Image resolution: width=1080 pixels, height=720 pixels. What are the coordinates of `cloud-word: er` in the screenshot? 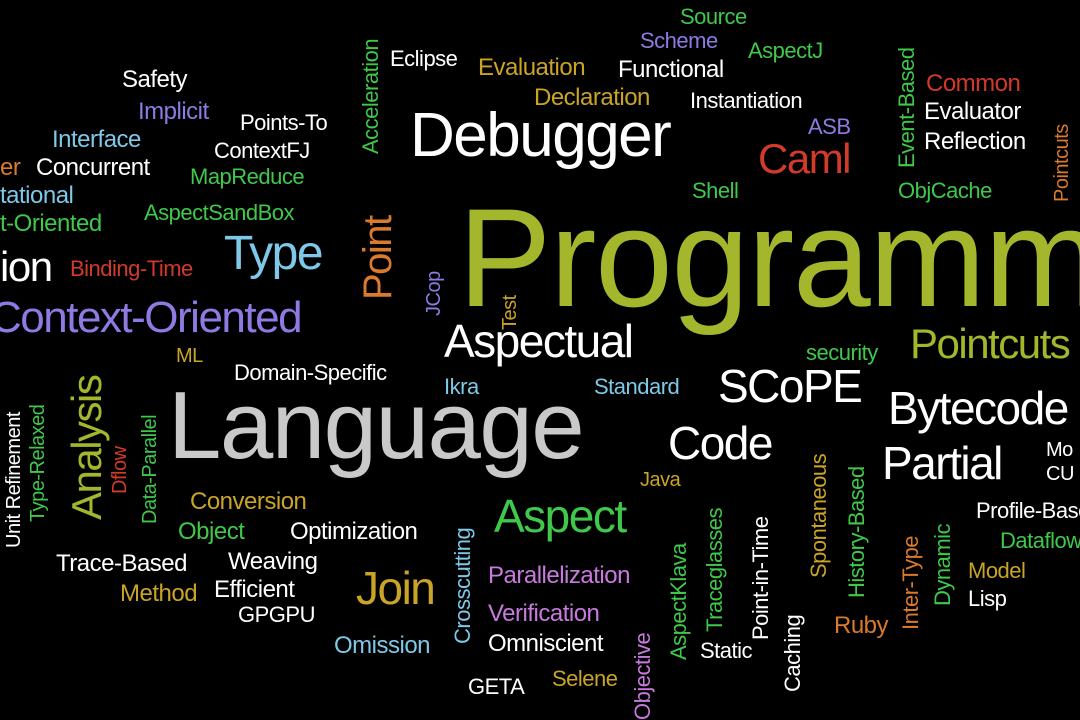 It's located at (10, 167).